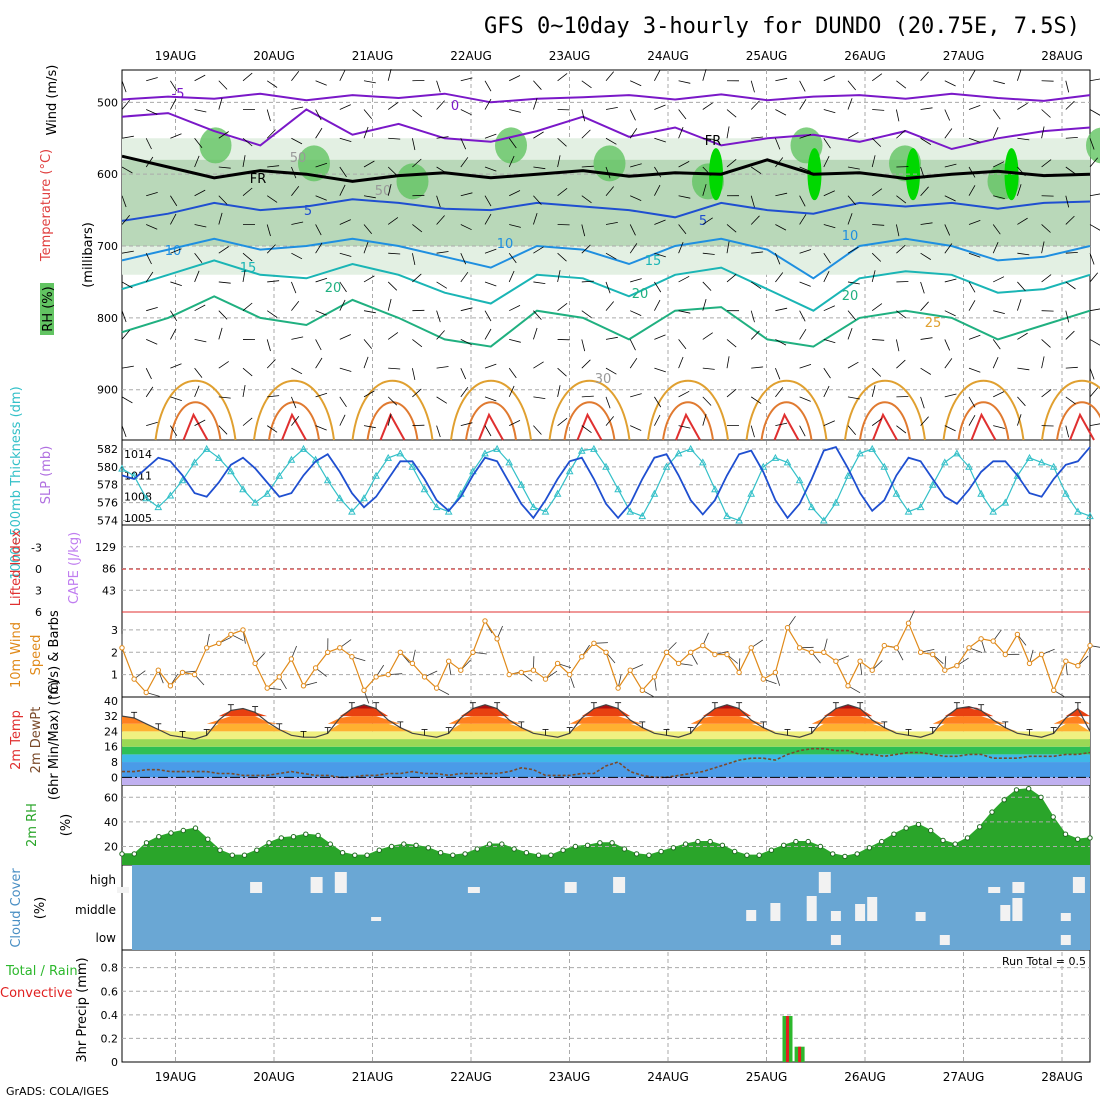 The image size is (1100, 1100). What do you see at coordinates (36, 993) in the screenshot?
I see `precip-conv-label: Convective` at bounding box center [36, 993].